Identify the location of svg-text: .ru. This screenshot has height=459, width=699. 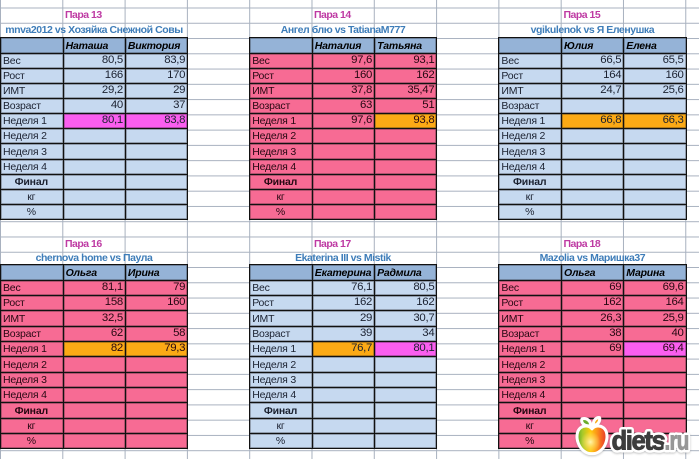
(677, 441).